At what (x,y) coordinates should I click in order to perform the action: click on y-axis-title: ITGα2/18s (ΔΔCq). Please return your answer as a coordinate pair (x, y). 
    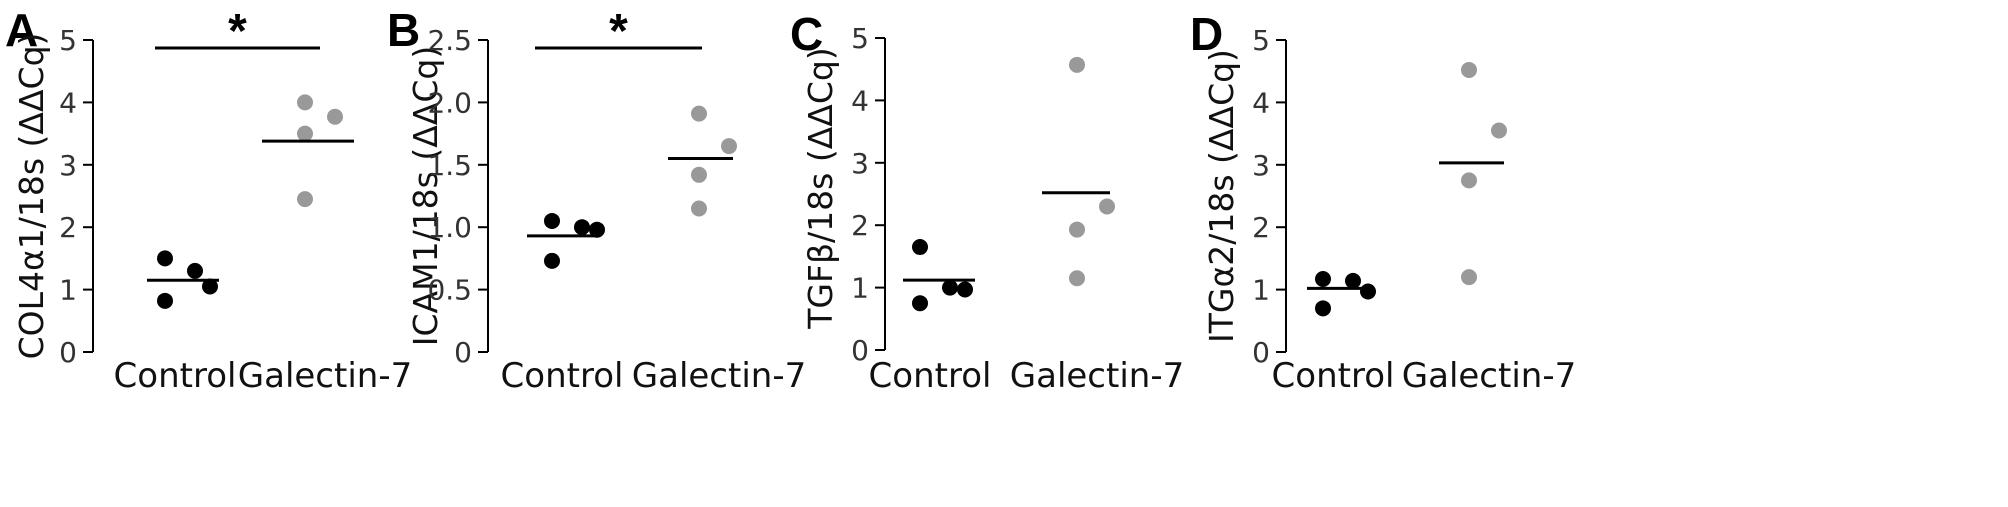
    Looking at the image, I should click on (1221, 196).